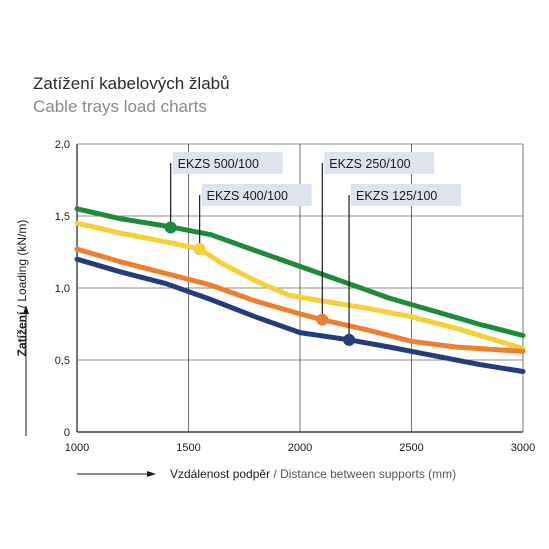 The image size is (549, 549). What do you see at coordinates (411, 448) in the screenshot?
I see `x-tick-label: 2500` at bounding box center [411, 448].